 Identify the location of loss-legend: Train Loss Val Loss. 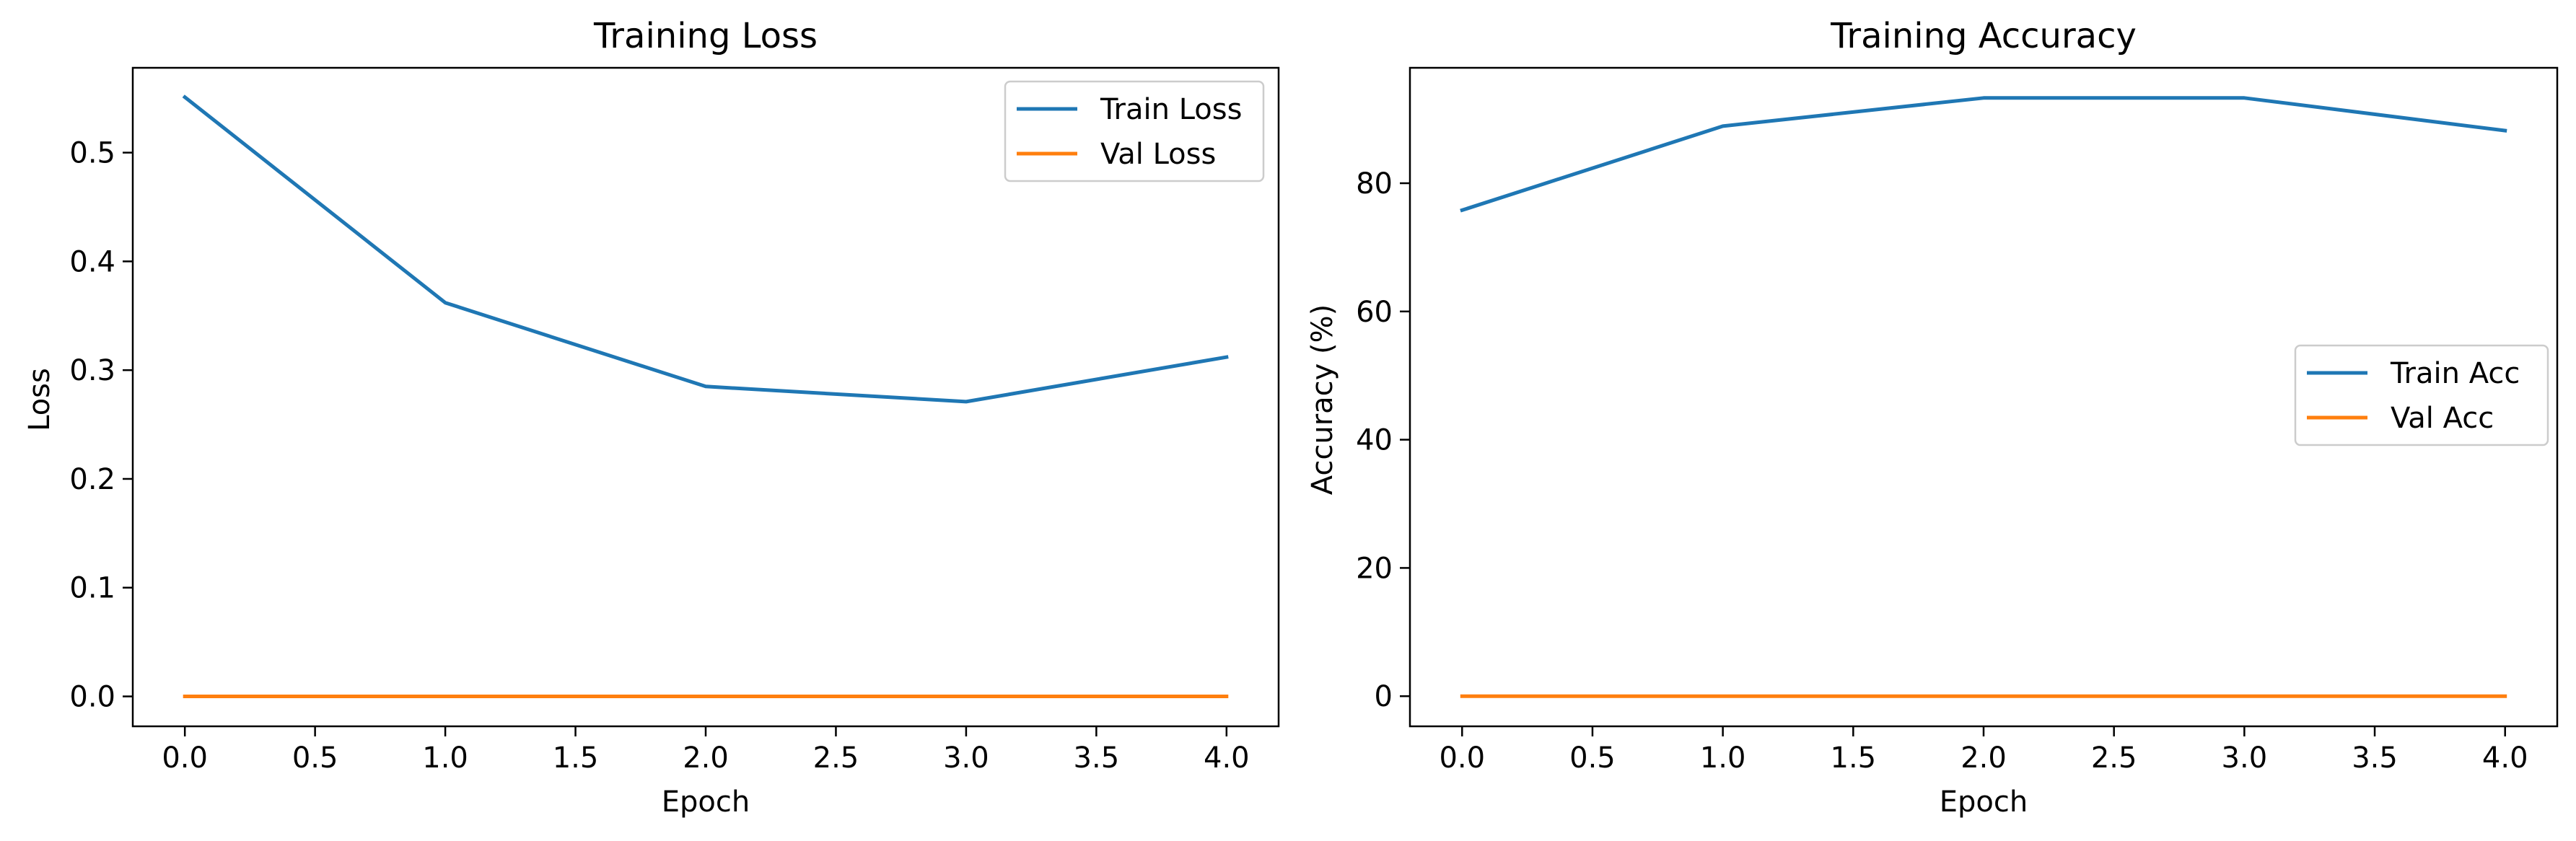
(1134, 131).